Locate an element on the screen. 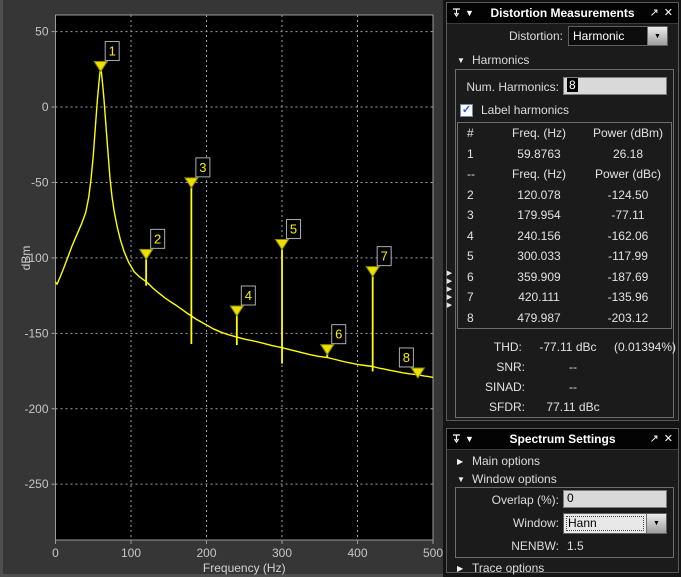 The height and width of the screenshot is (577, 681). distortion-type-dropdown: Harmonic ▼ is located at coordinates (618, 36).